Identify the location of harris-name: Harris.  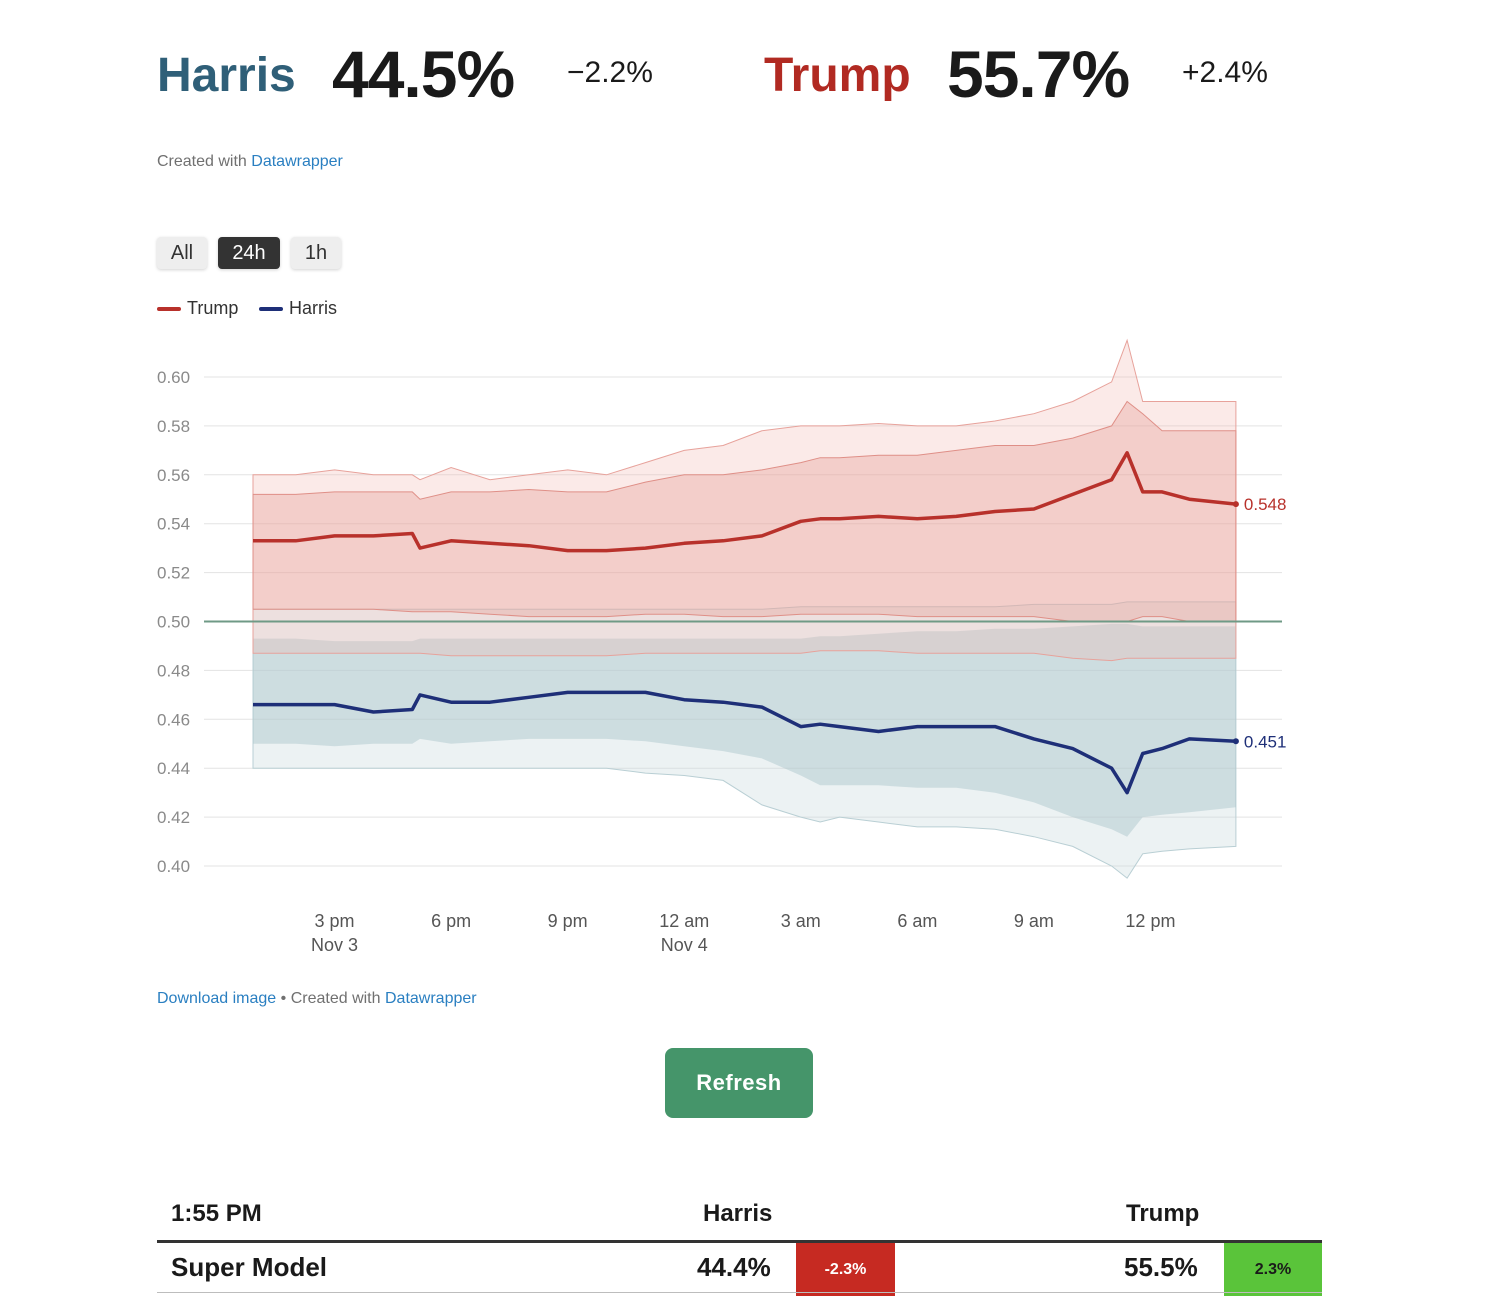
(226, 75).